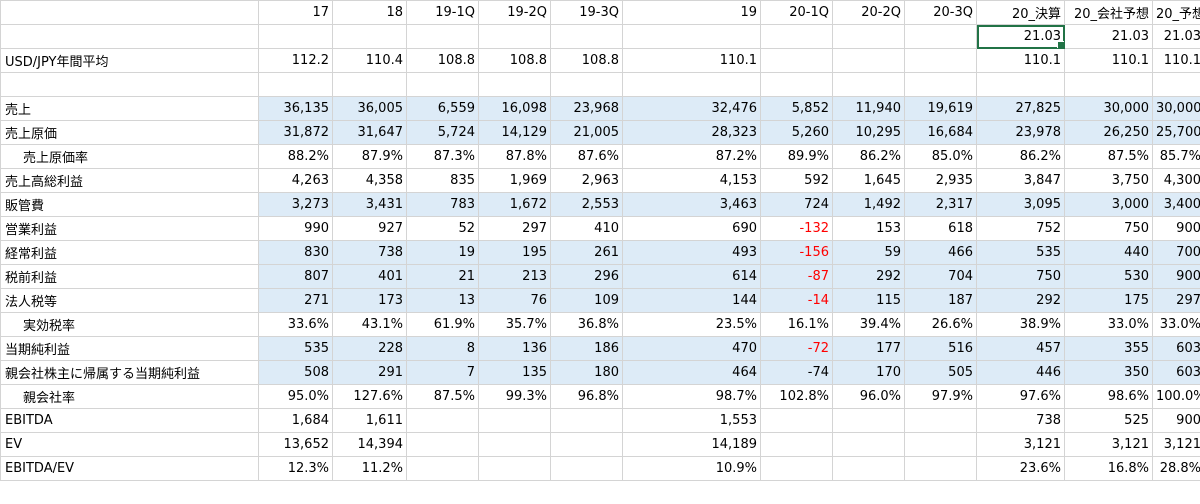 The image size is (1200, 504). What do you see at coordinates (1108, 204) in the screenshot?
I see `value-cell: 3,000` at bounding box center [1108, 204].